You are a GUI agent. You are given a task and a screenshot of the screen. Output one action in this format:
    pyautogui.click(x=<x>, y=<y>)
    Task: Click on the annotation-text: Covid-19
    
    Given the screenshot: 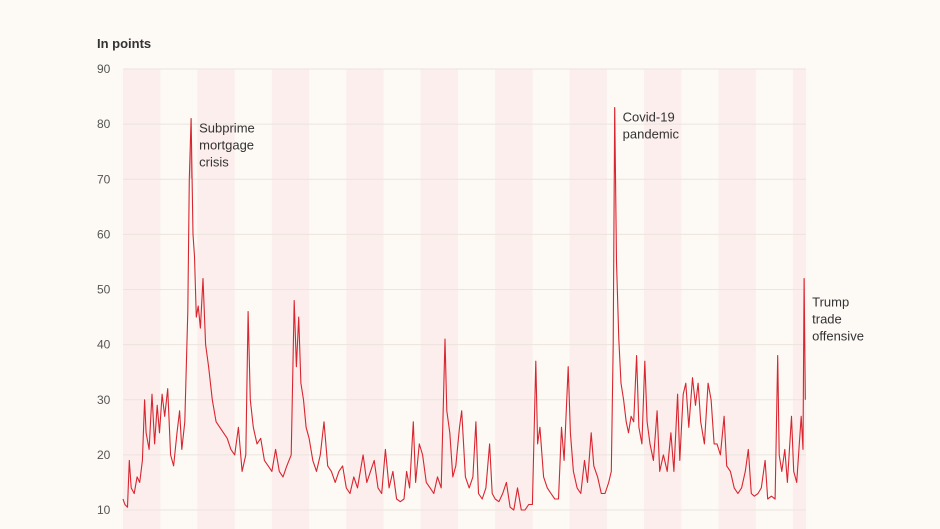 What is the action you would take?
    pyautogui.click(x=649, y=117)
    